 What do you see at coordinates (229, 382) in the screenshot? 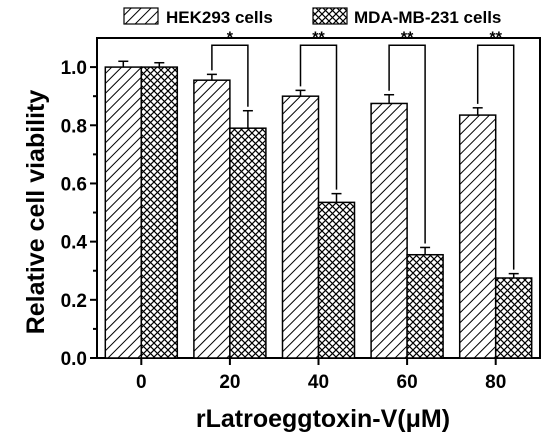
I see `x-tick-label: 20` at bounding box center [229, 382].